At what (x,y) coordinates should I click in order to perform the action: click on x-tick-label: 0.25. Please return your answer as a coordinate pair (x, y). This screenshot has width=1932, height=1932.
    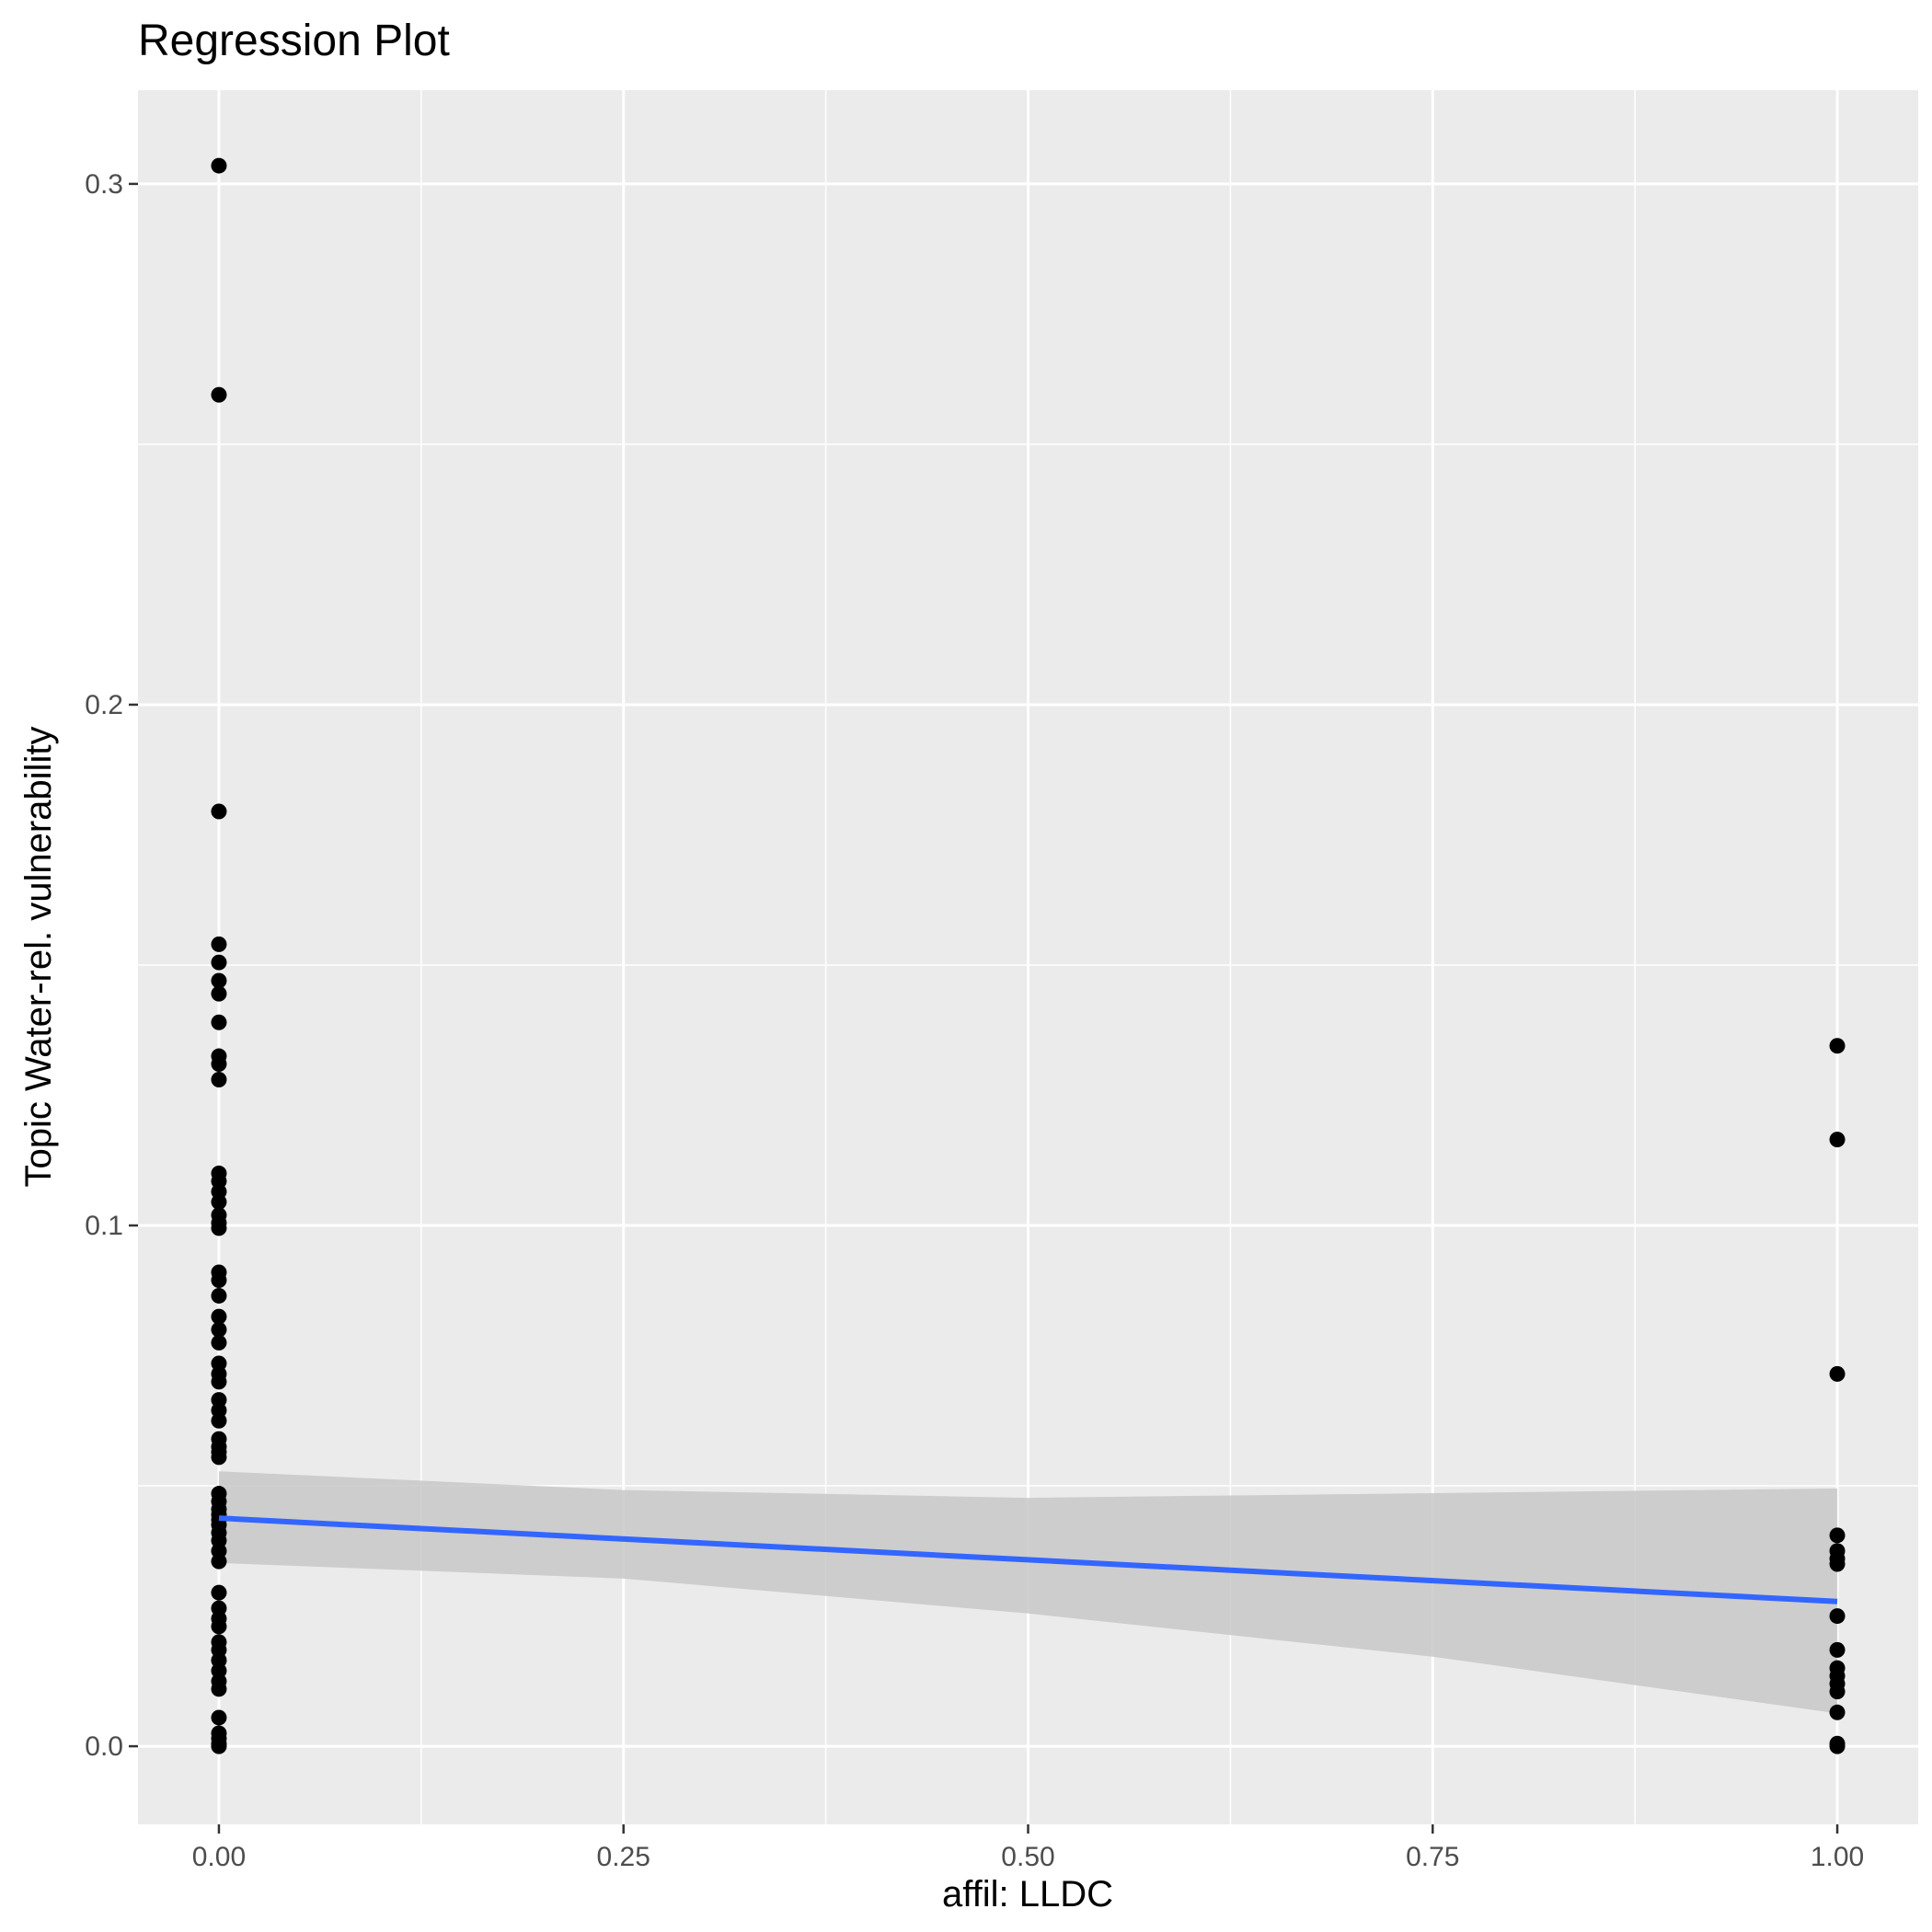
    Looking at the image, I should click on (623, 1857).